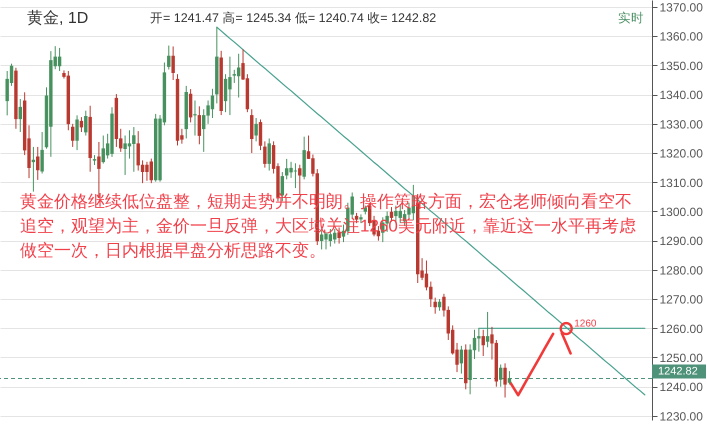 The width and height of the screenshot is (707, 424). What do you see at coordinates (682, 211) in the screenshot?
I see `y-tick-label: 1300.00` at bounding box center [682, 211].